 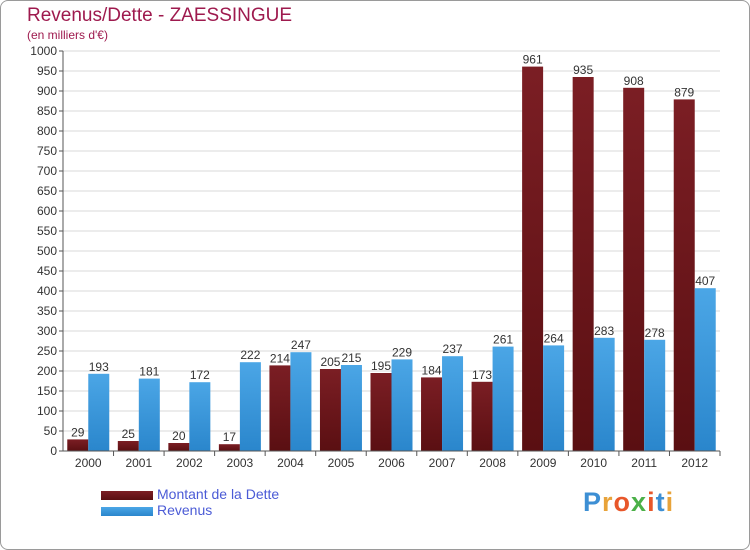 What do you see at coordinates (608, 502) in the screenshot?
I see `logo-letter: r` at bounding box center [608, 502].